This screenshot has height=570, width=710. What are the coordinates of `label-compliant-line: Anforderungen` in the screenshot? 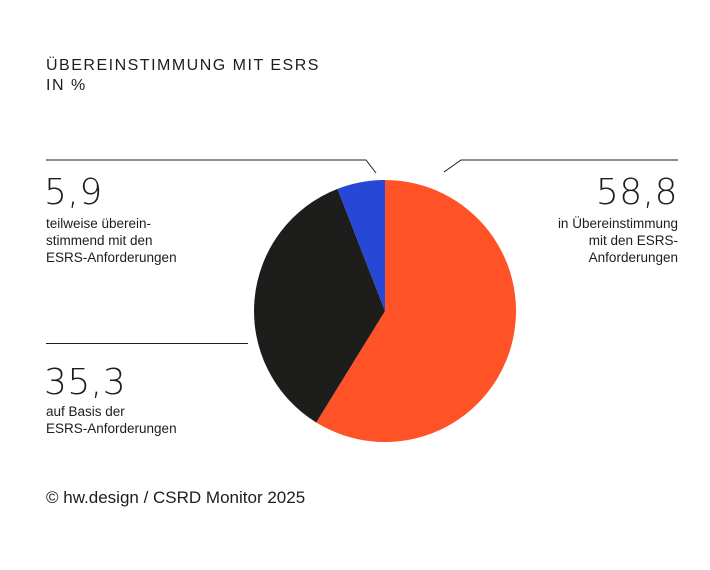 It's located at (633, 257).